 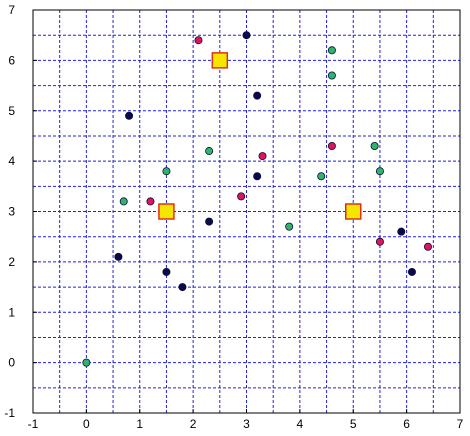 What do you see at coordinates (193, 424) in the screenshot?
I see `x-tick-label: 2` at bounding box center [193, 424].